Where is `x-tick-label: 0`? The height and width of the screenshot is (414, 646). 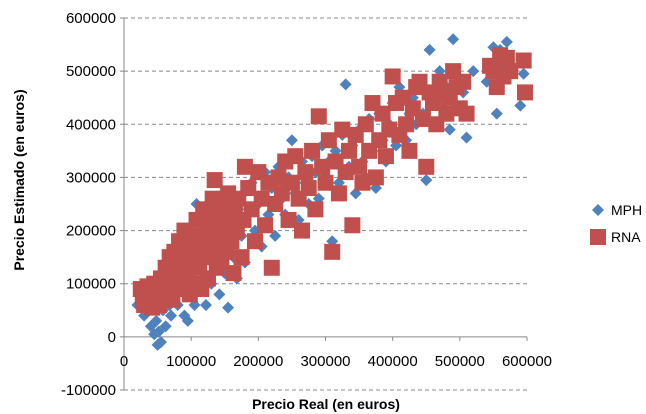 x-tick-label: 0 is located at coordinates (124, 361).